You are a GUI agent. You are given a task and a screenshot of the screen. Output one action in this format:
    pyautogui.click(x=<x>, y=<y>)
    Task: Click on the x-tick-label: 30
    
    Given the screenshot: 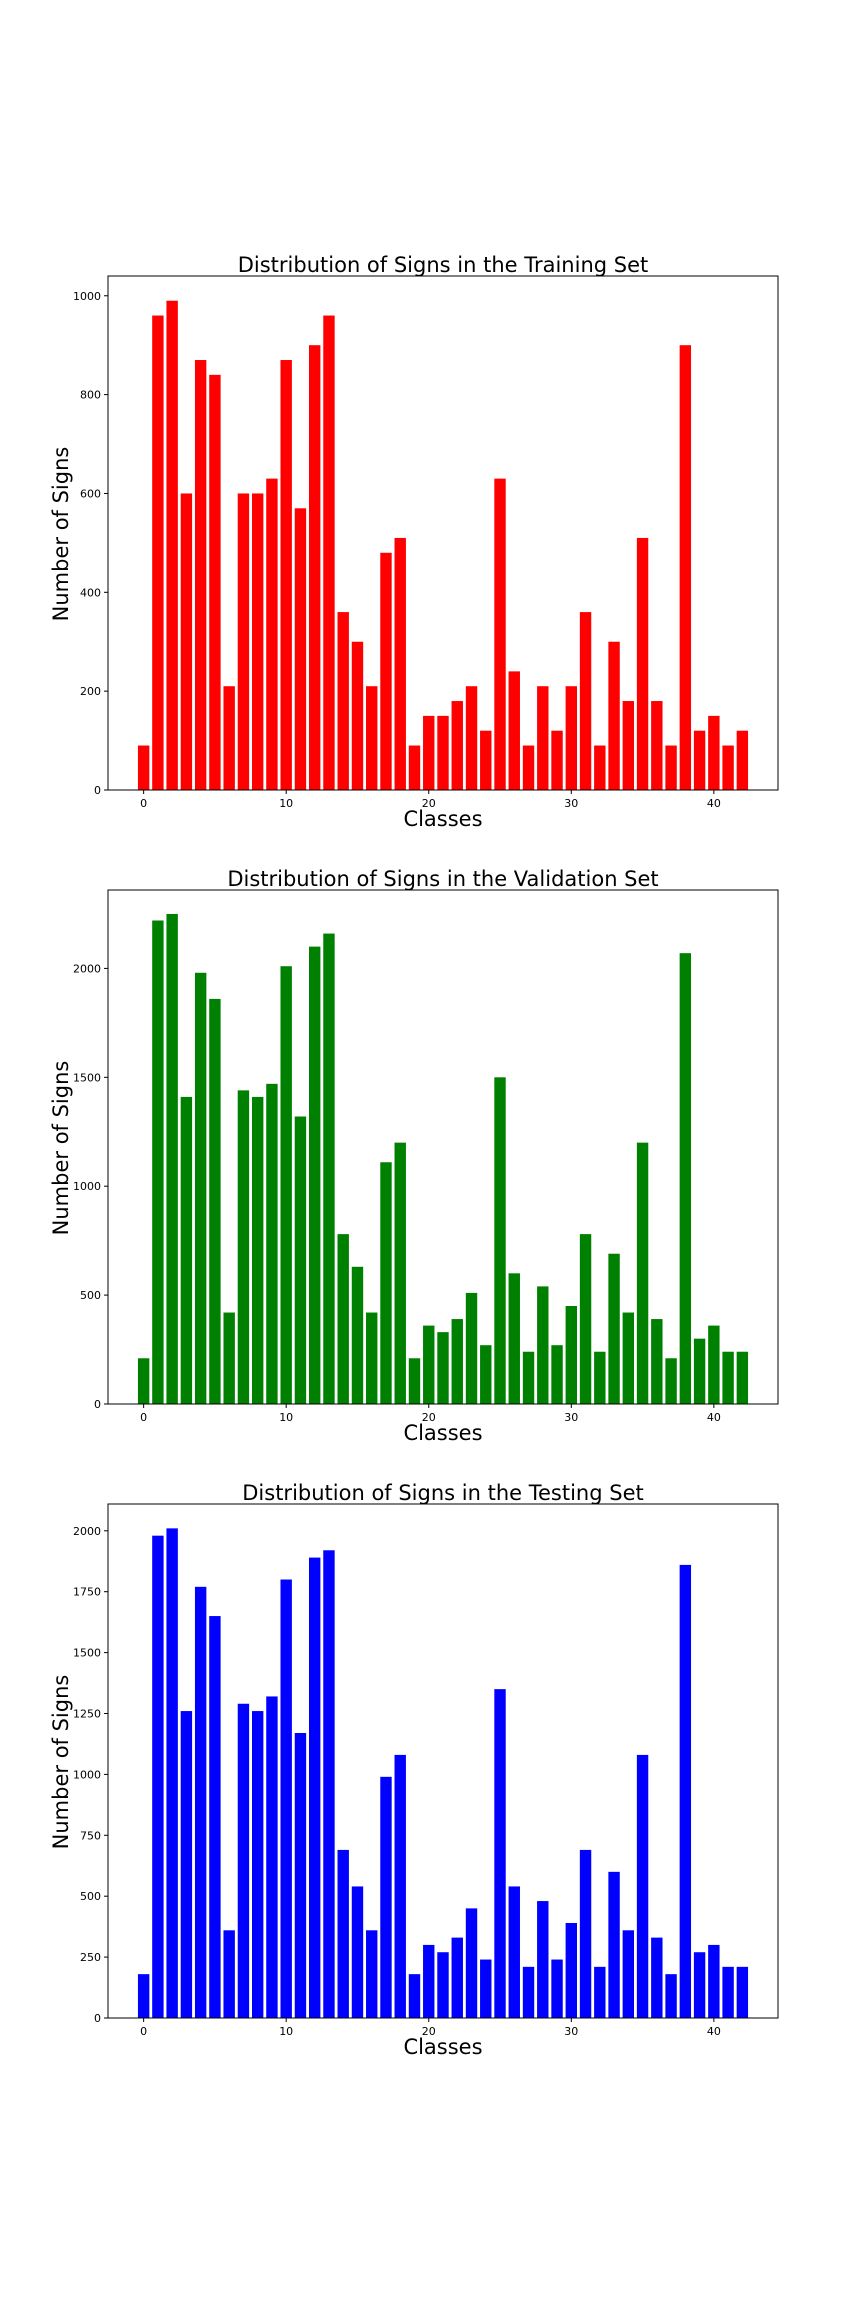 What is the action you would take?
    pyautogui.click(x=571, y=2031)
    